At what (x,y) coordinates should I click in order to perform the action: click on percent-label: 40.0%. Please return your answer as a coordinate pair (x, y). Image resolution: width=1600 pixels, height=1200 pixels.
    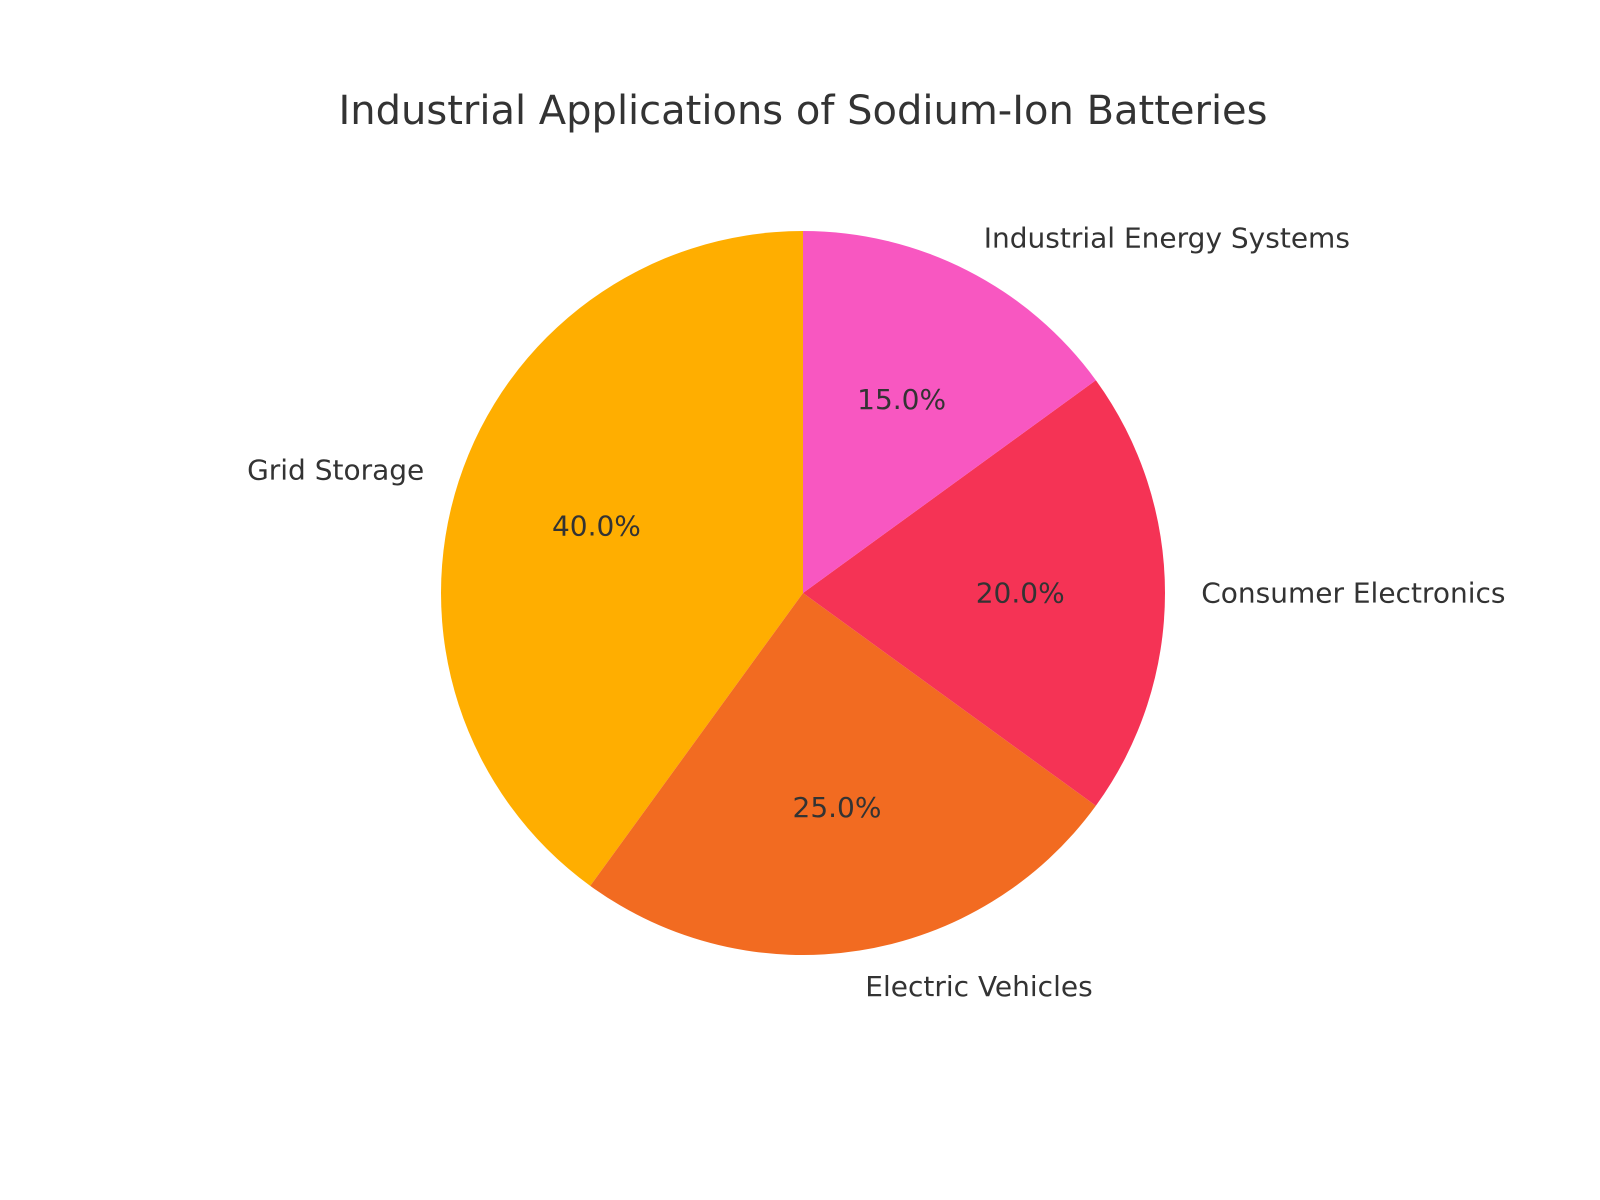
    Looking at the image, I should click on (596, 525).